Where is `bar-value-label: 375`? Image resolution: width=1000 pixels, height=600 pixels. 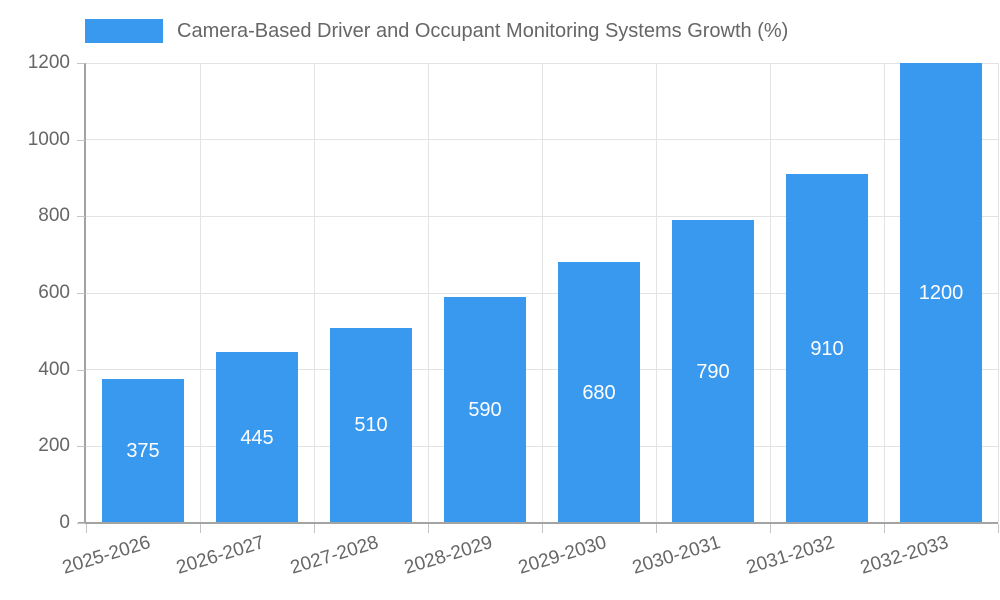
bar-value-label: 375 is located at coordinates (143, 451).